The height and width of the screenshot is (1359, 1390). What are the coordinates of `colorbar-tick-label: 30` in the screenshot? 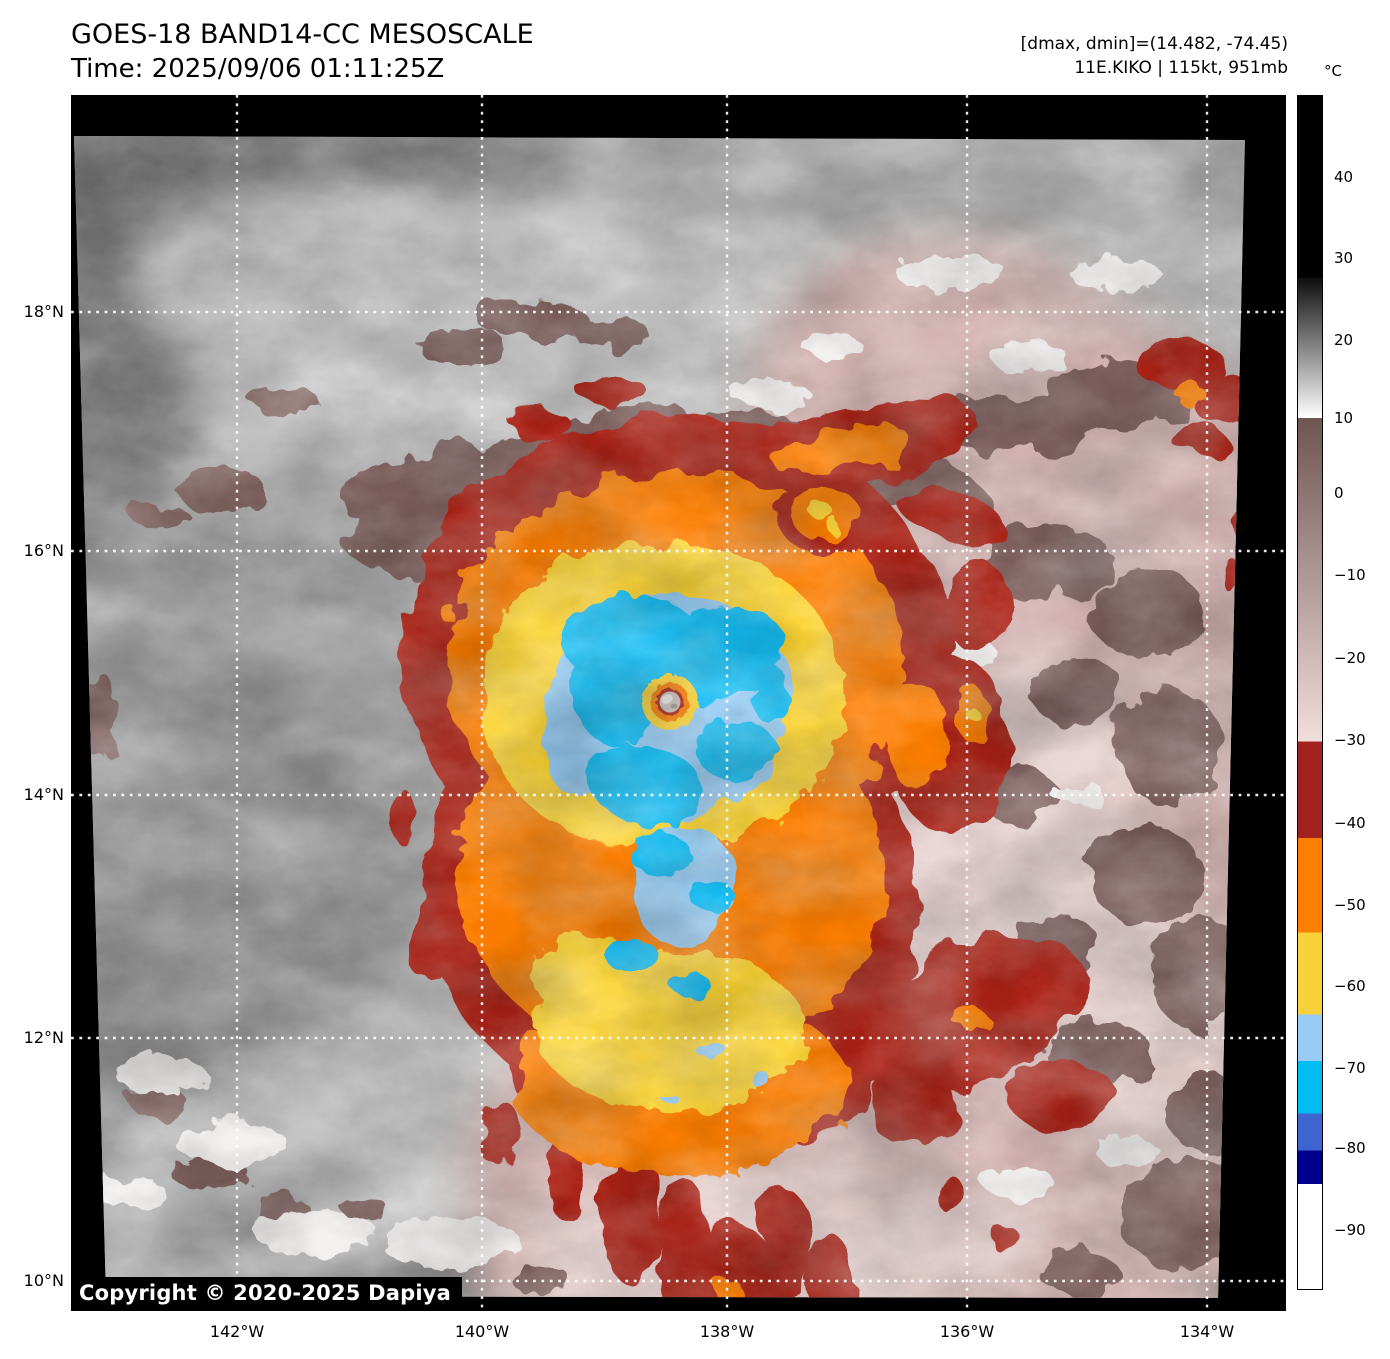 It's located at (1344, 257).